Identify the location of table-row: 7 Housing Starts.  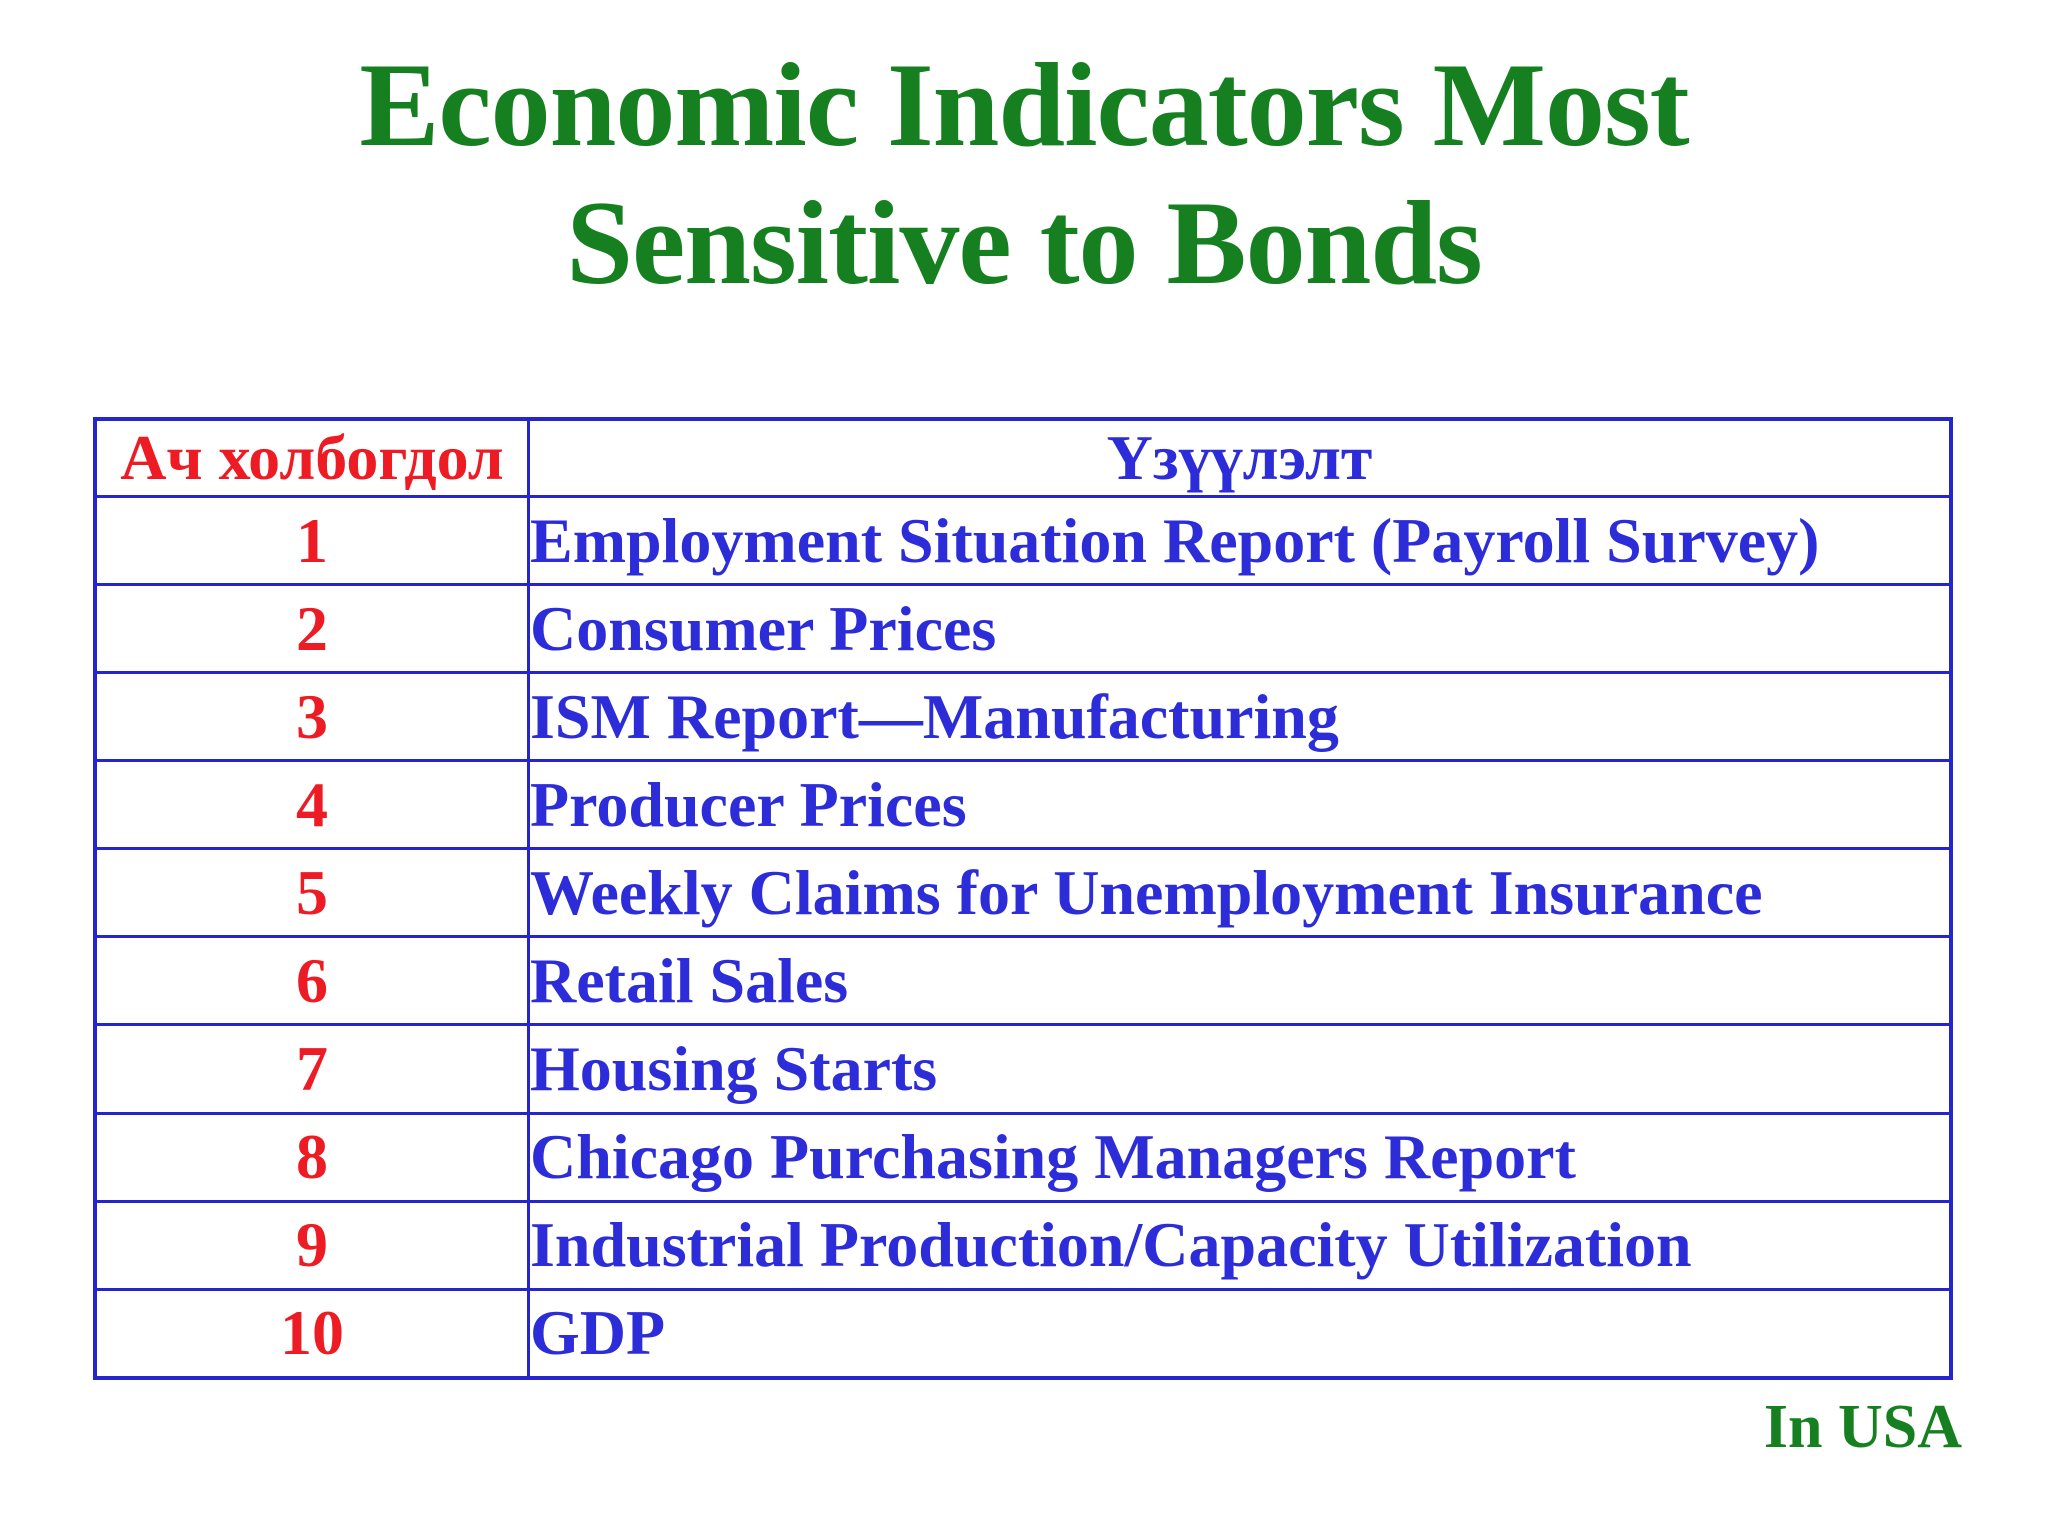
(1023, 1069).